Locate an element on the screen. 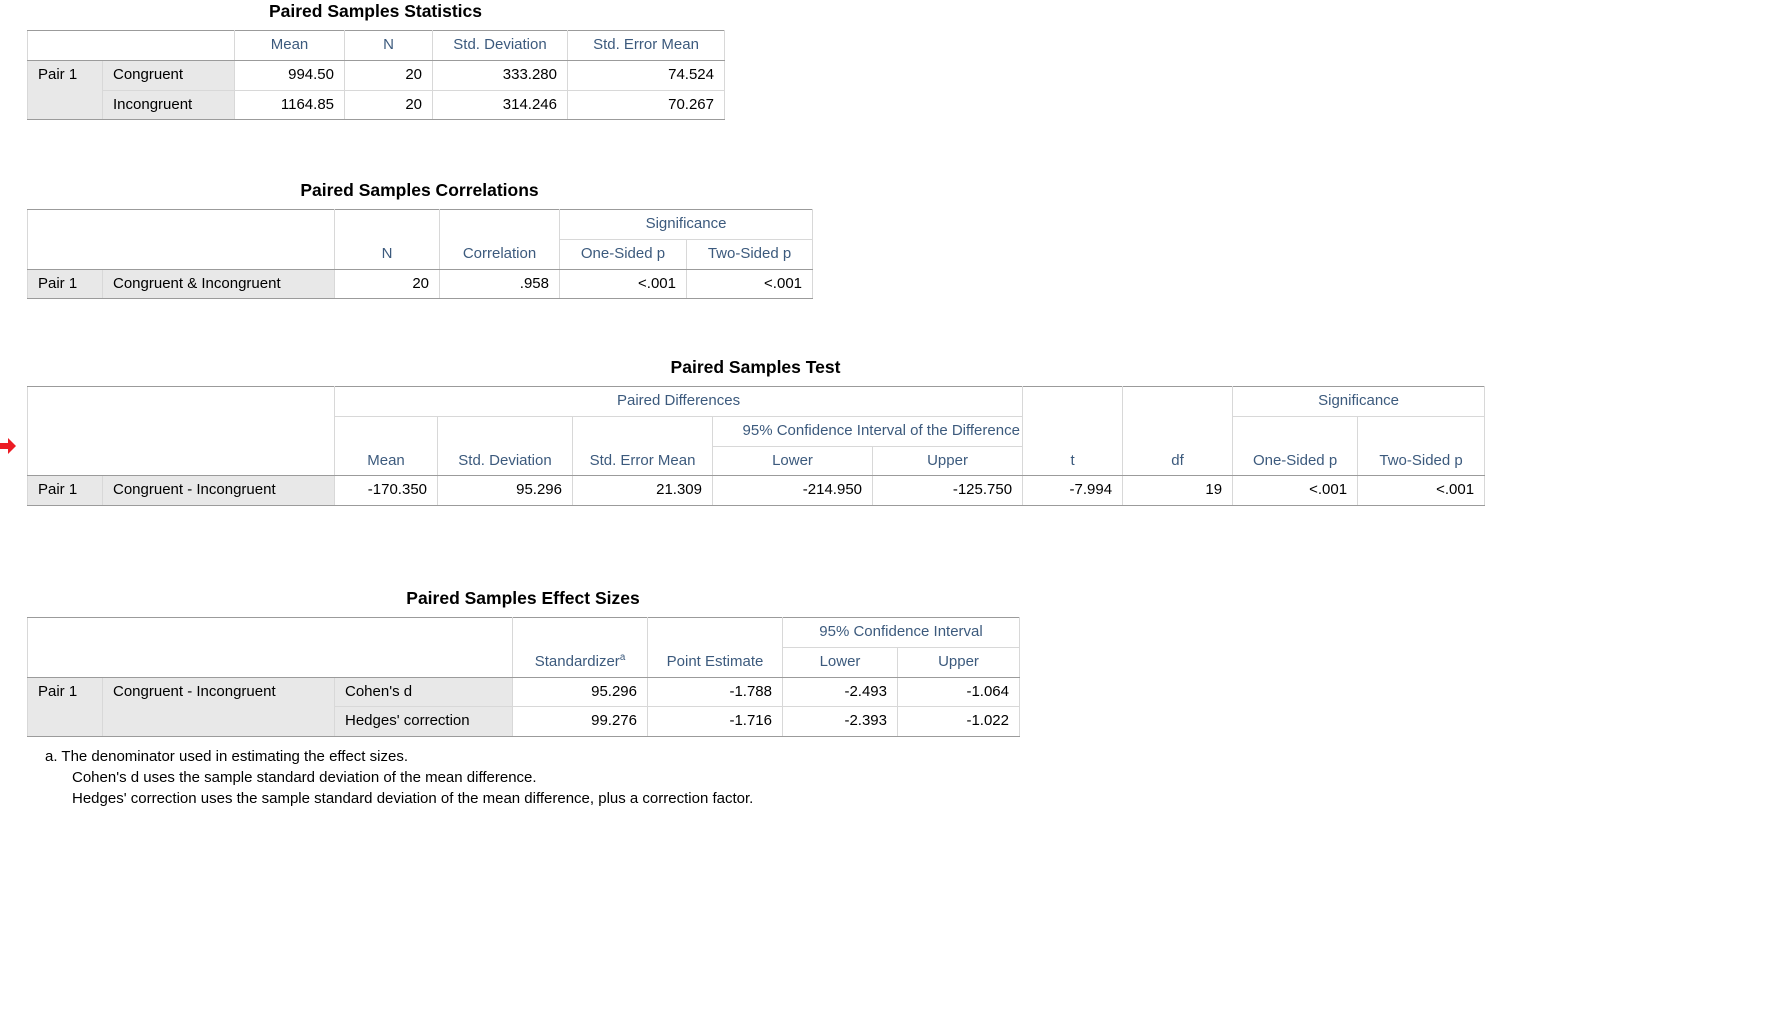 This screenshot has width=1776, height=1014. red-arrow-pointer-icon is located at coordinates (8, 446).